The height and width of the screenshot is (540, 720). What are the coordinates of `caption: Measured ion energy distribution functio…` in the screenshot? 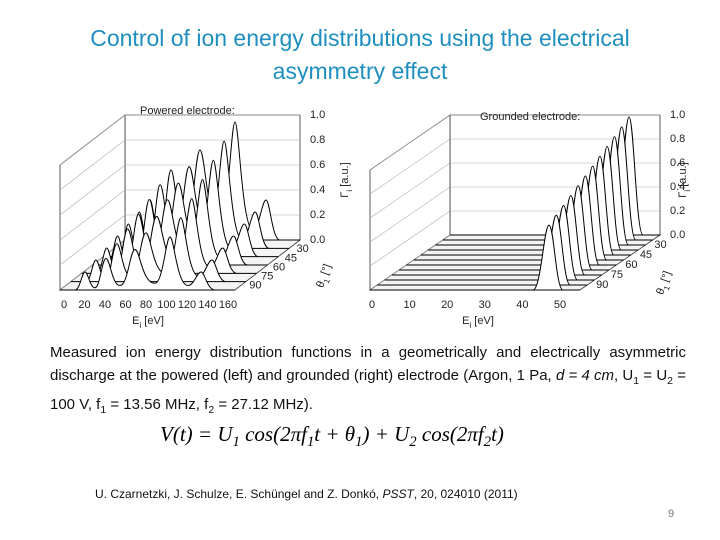 It's located at (368, 381).